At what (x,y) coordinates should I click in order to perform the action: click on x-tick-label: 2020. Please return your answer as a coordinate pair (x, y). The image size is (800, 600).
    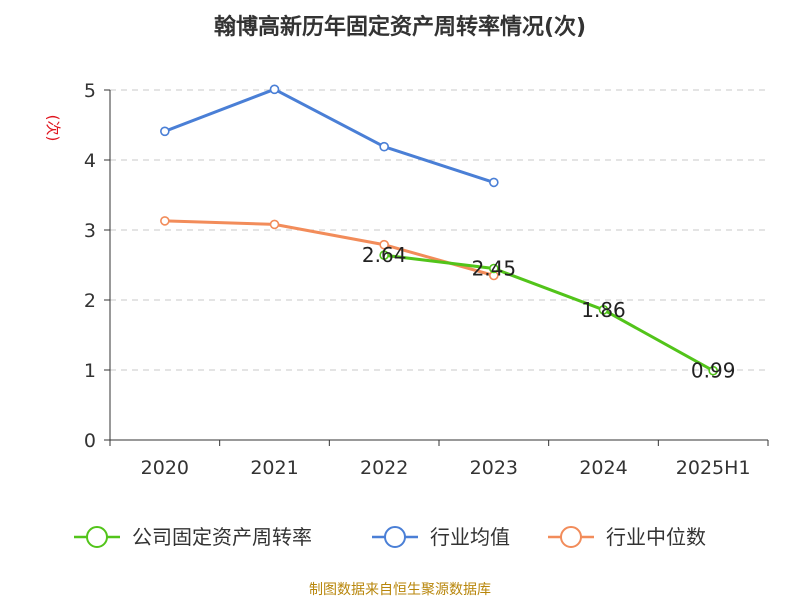
    Looking at the image, I should click on (165, 468).